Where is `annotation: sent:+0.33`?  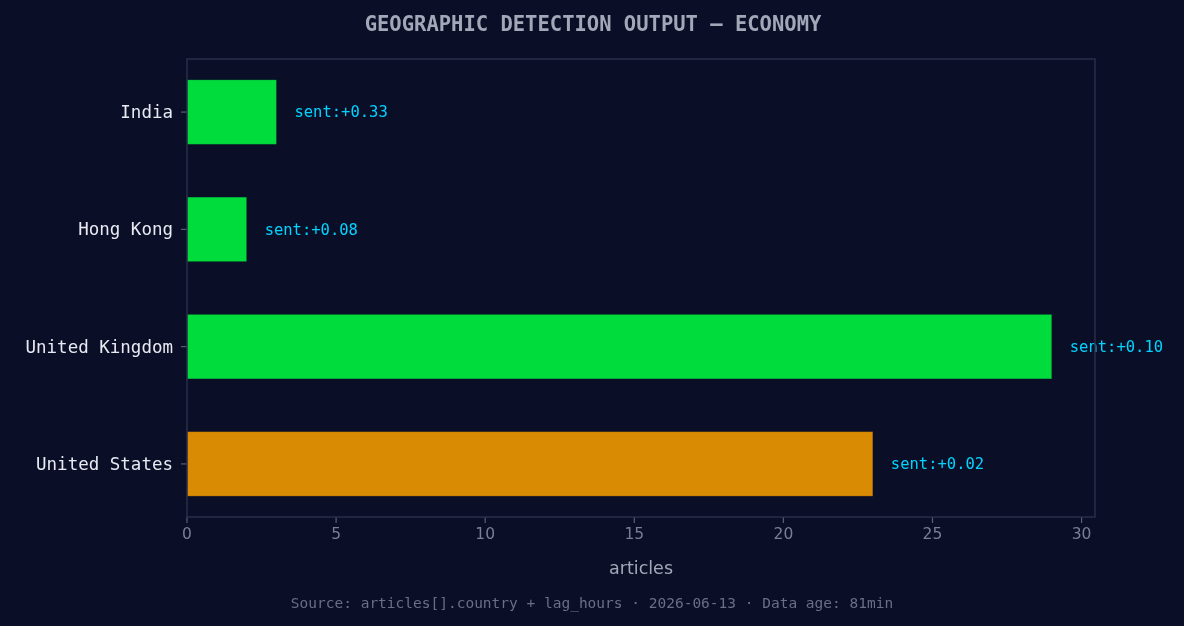 annotation: sent:+0.33 is located at coordinates (341, 112).